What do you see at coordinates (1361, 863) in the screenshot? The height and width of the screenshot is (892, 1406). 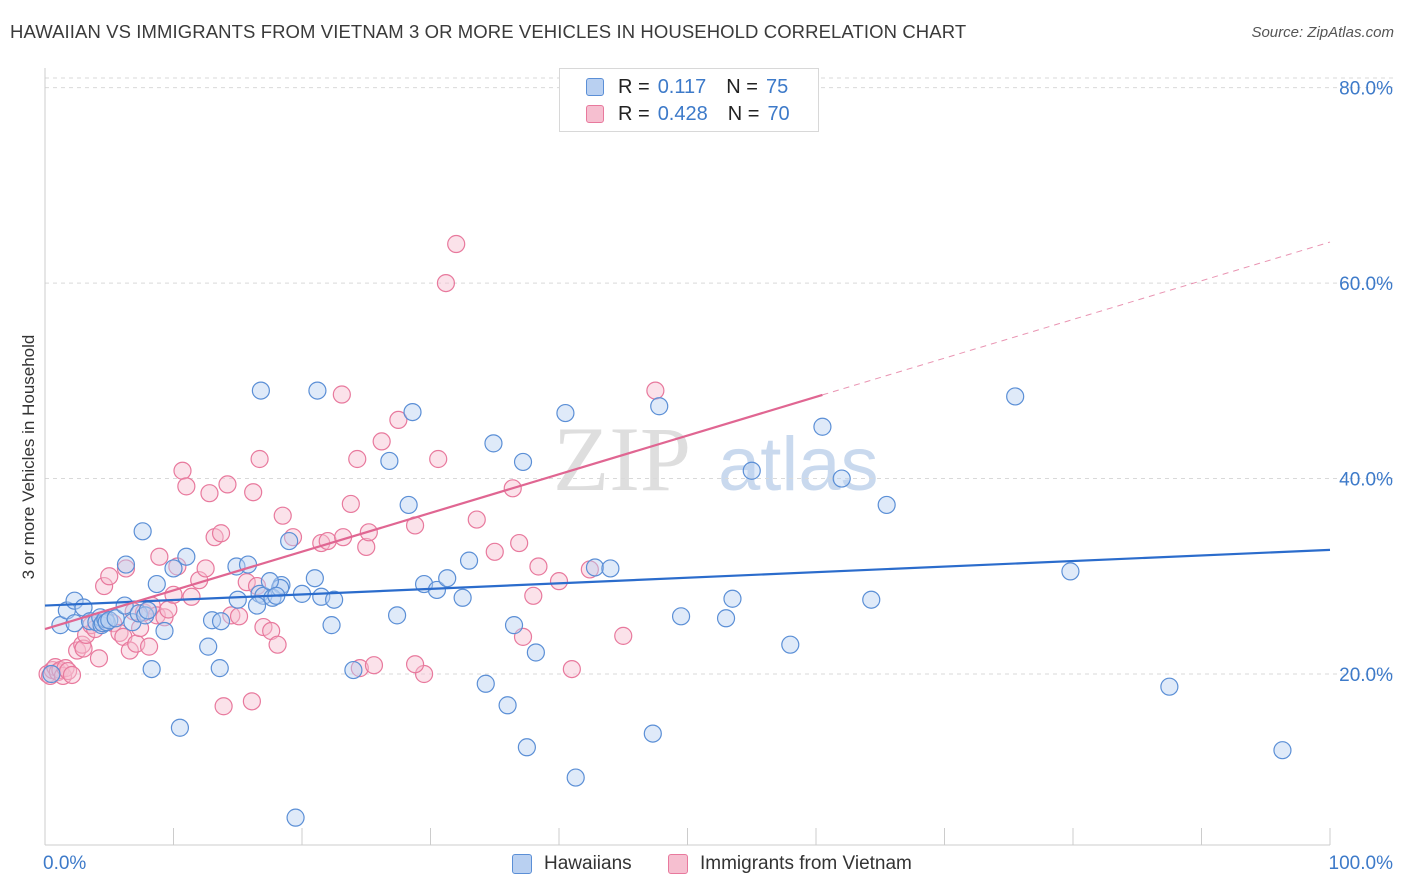 I see `x-tick-label: 100.0%` at bounding box center [1361, 863].